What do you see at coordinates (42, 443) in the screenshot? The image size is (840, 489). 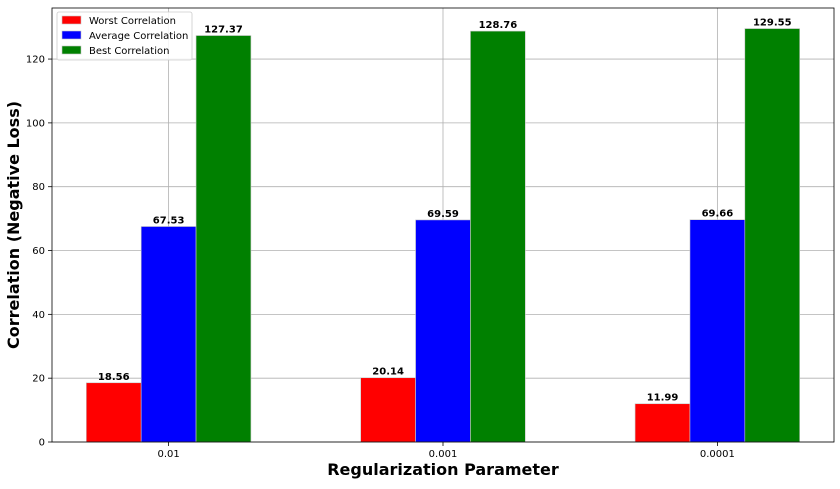 I see `y-tick-label: 0` at bounding box center [42, 443].